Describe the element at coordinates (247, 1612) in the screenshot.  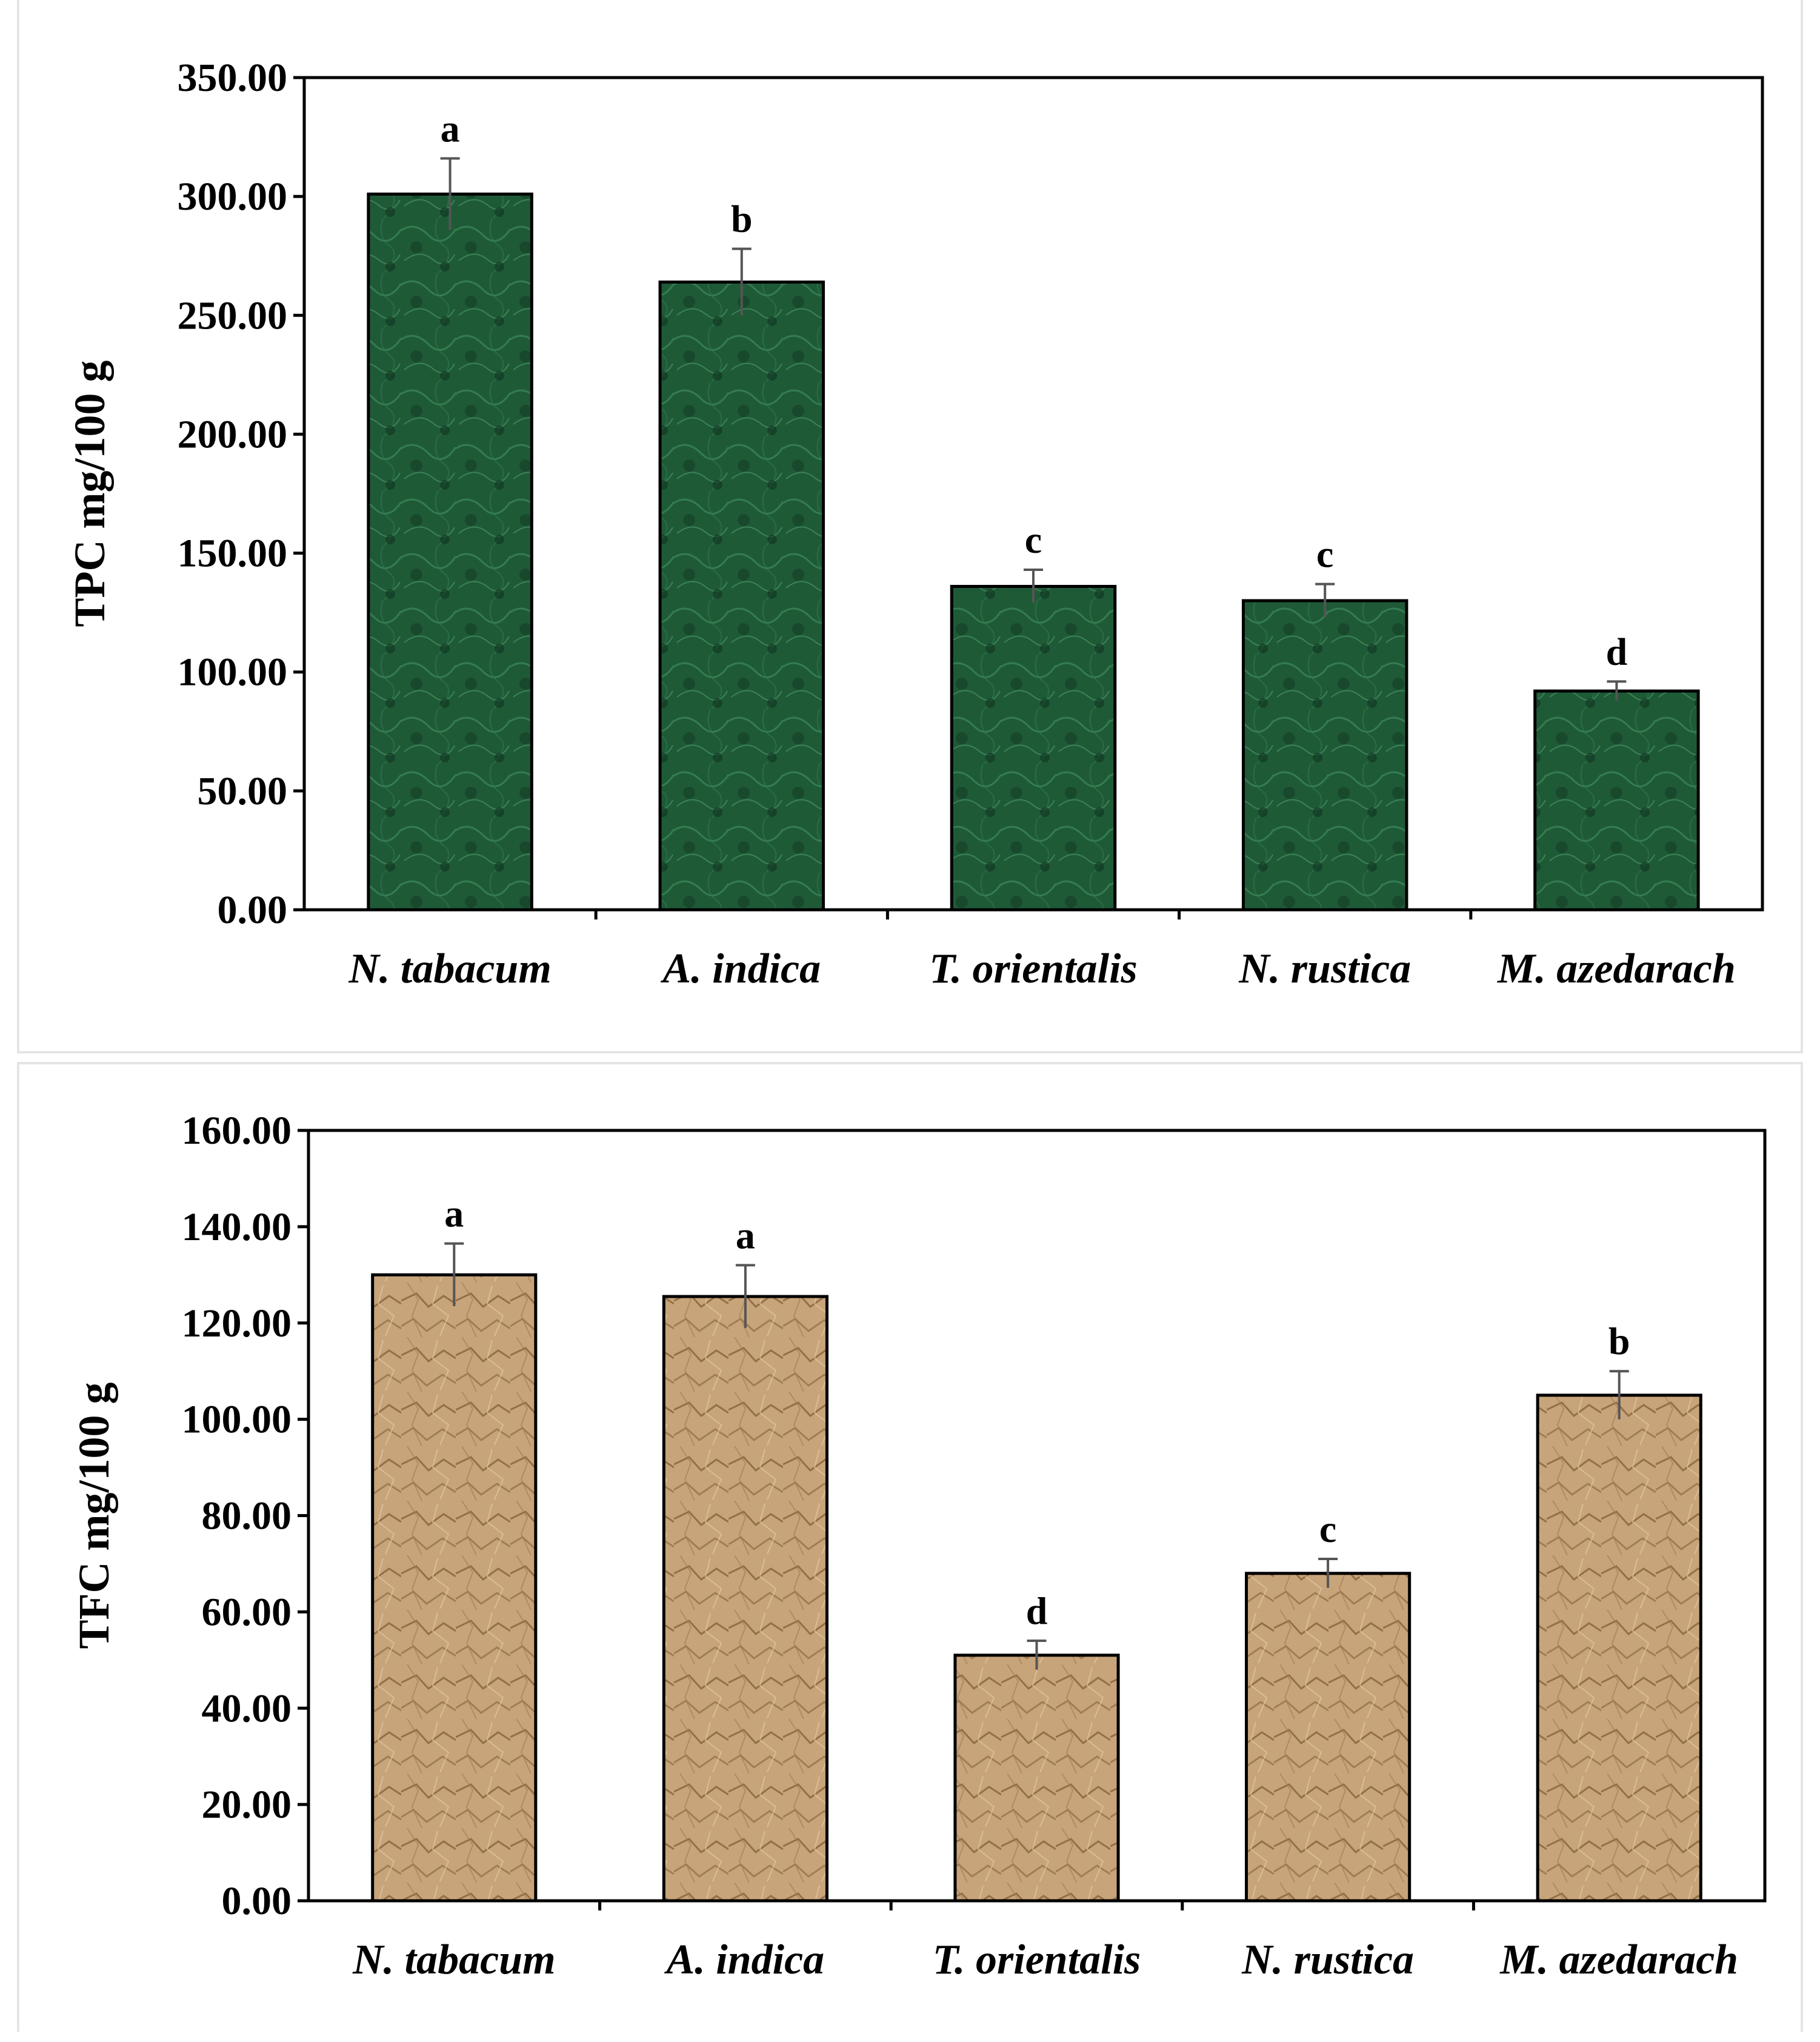
I see `y-tick-label: 60.00` at that location.